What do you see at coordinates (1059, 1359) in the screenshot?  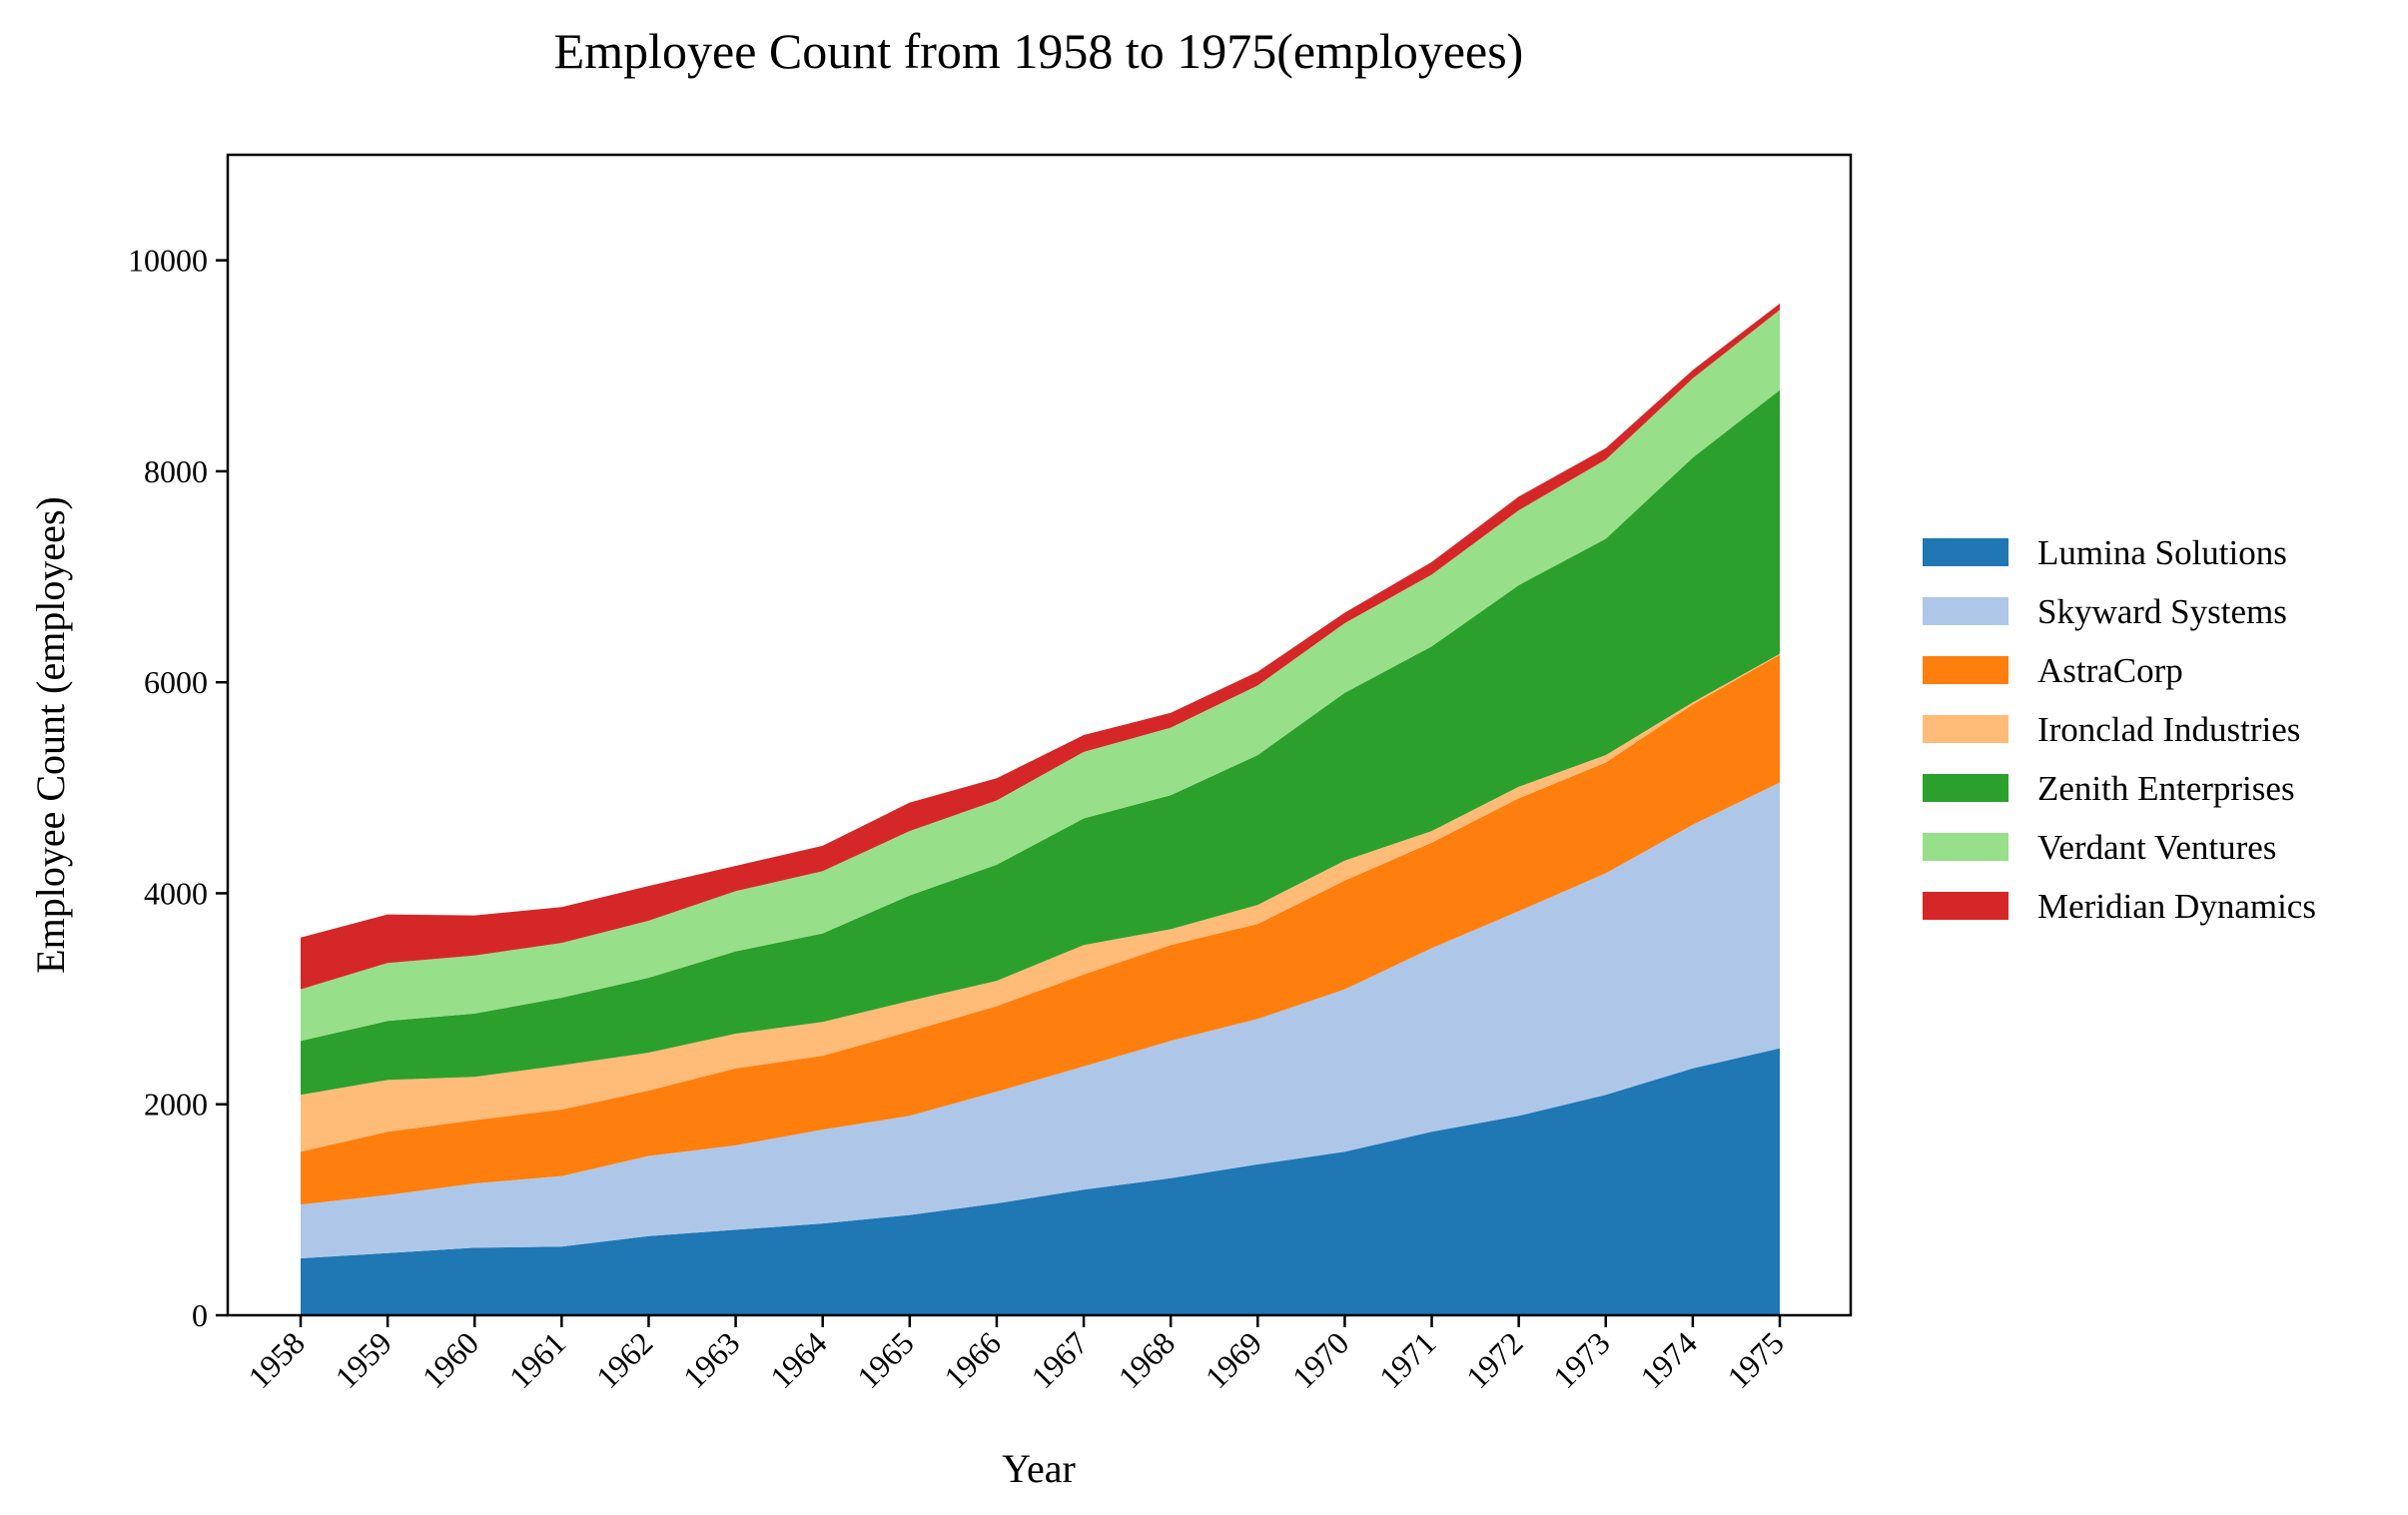 I see `x-tick-label: 1967` at bounding box center [1059, 1359].